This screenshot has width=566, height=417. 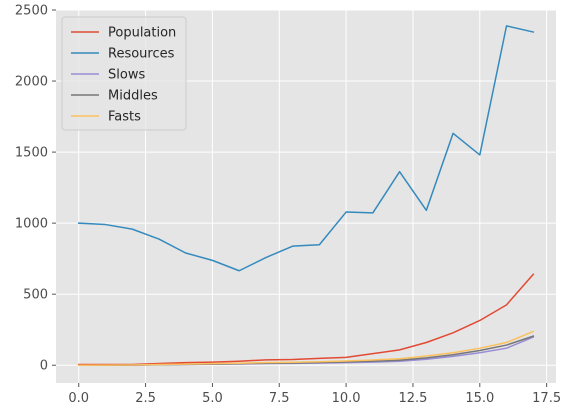 I want to click on x-tick-label: 10.0, so click(x=346, y=398).